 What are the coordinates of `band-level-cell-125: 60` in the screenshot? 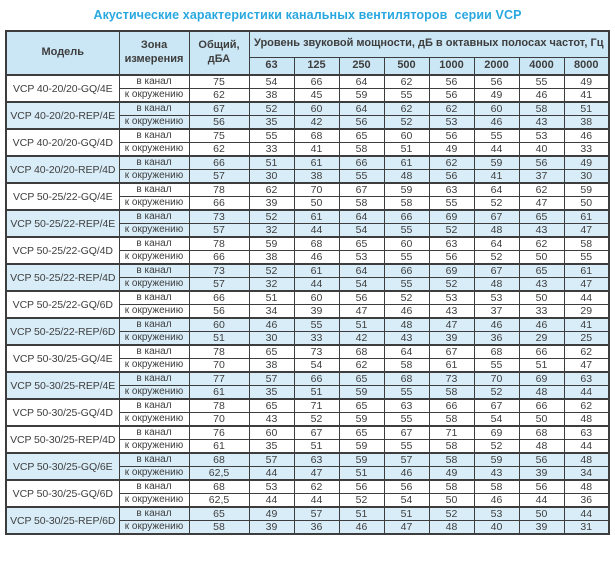 It's located at (316, 108).